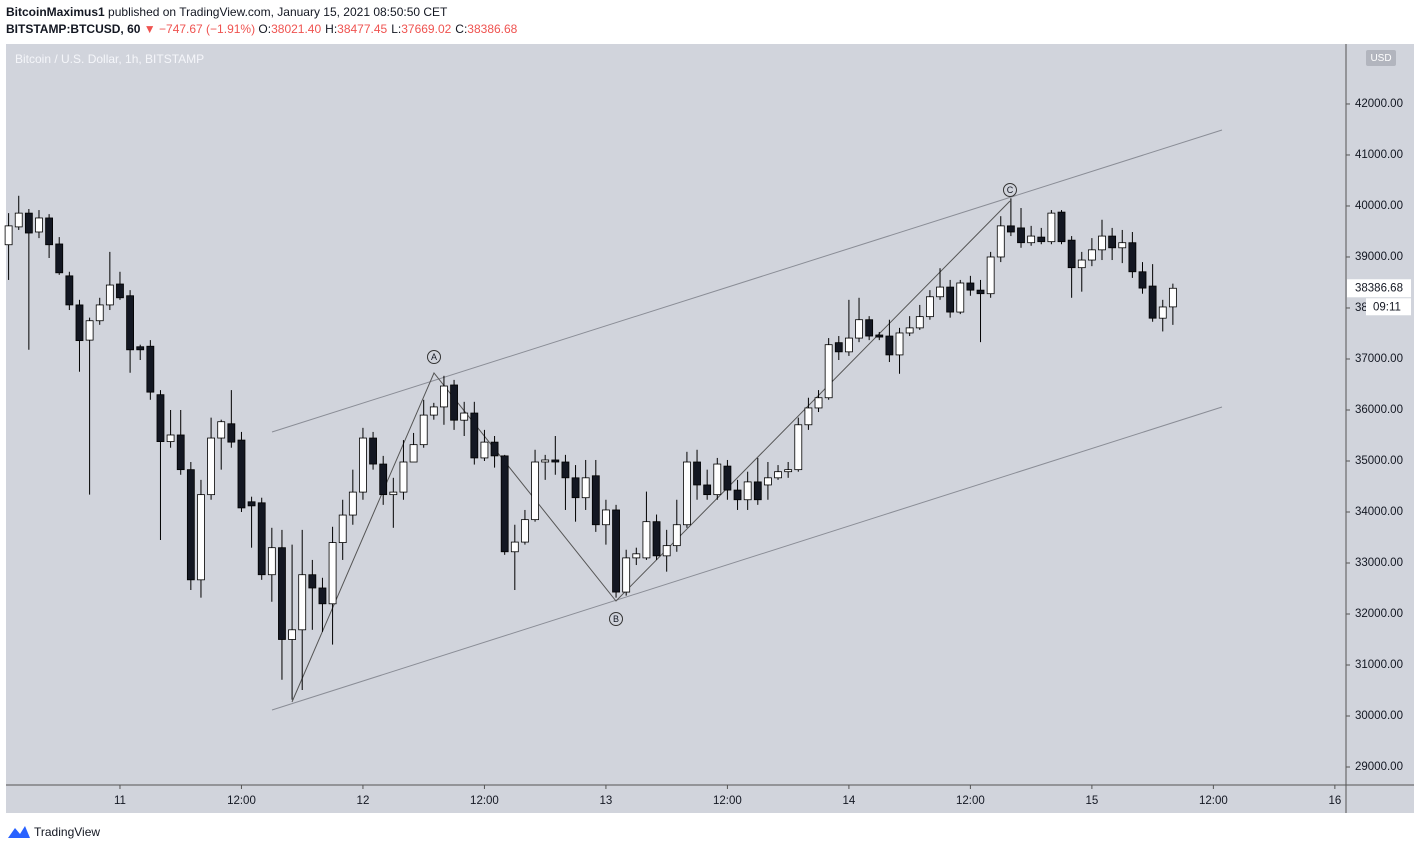 This screenshot has width=1420, height=852. Describe the element at coordinates (55, 12) in the screenshot. I see `author: BitcoinMaximus1` at that location.